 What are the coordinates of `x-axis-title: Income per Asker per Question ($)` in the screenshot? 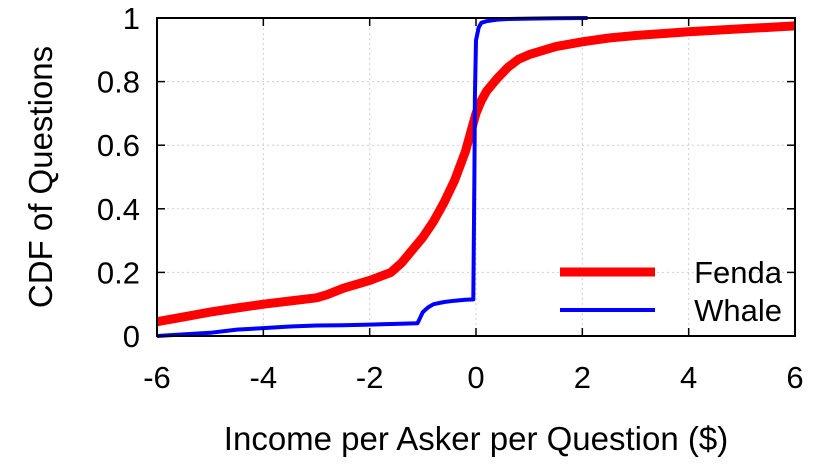 It's located at (476, 438).